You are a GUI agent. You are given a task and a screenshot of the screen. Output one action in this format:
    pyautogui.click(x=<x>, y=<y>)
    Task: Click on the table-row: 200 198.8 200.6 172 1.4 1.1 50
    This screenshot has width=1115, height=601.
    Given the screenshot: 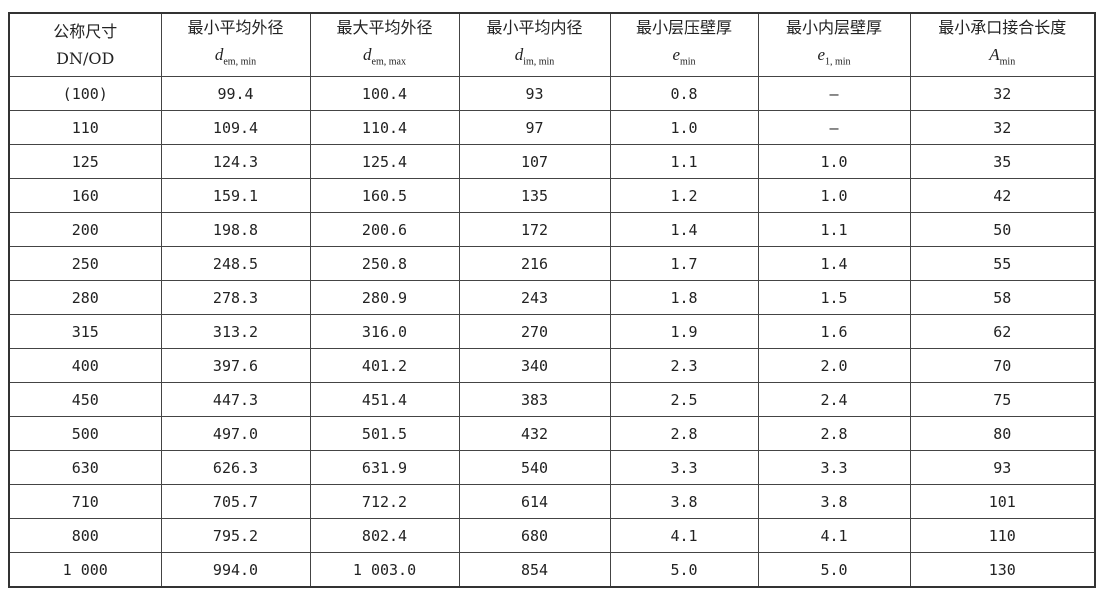 What is the action you would take?
    pyautogui.click(x=552, y=229)
    